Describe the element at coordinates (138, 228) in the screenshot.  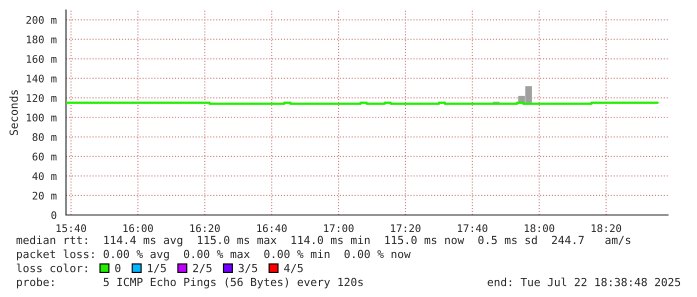
I see `x-tick-label: 16:00` at that location.